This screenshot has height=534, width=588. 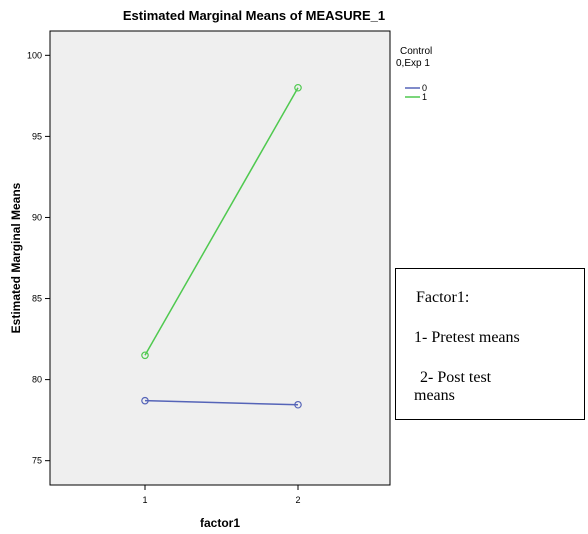 I want to click on x-tick-label: 1, so click(x=144, y=500).